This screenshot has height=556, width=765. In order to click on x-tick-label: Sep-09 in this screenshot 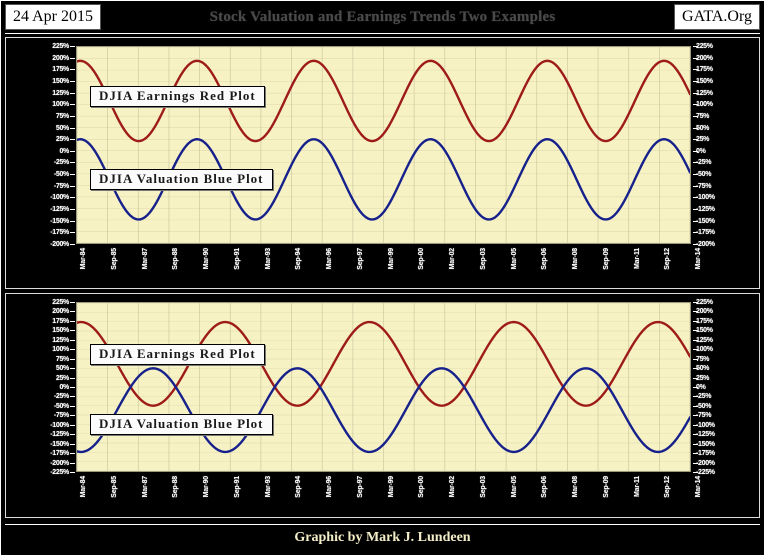, I will do `click(606, 259)`.